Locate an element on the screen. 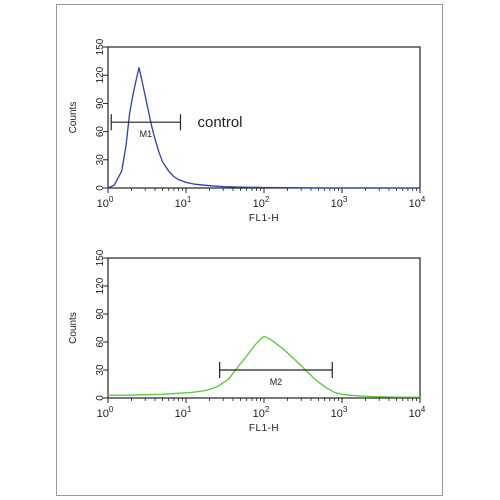 The height and width of the screenshot is (500, 500). gate-marker-label: M1 is located at coordinates (146, 134).